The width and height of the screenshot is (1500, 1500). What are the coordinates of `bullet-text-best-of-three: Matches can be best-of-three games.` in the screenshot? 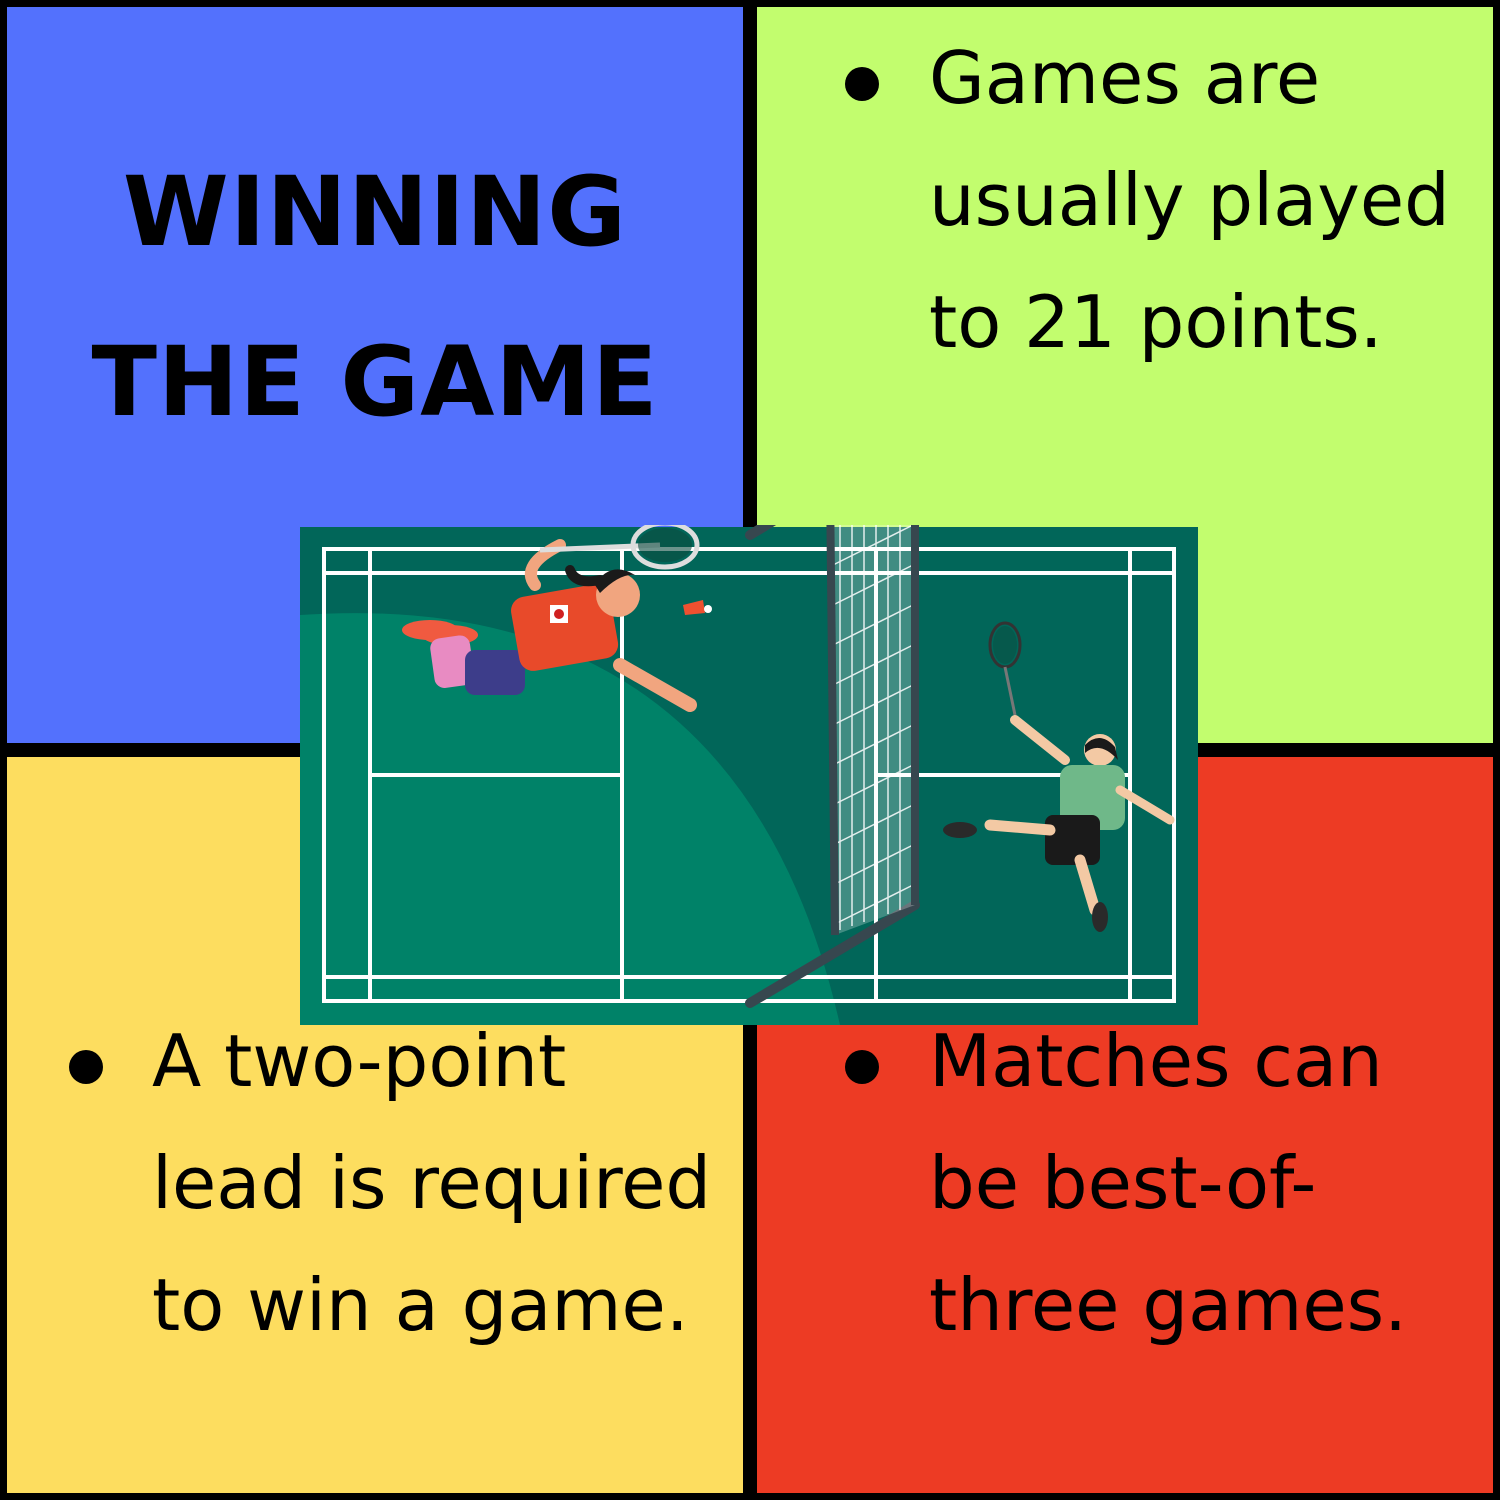 It's located at (1168, 1183).